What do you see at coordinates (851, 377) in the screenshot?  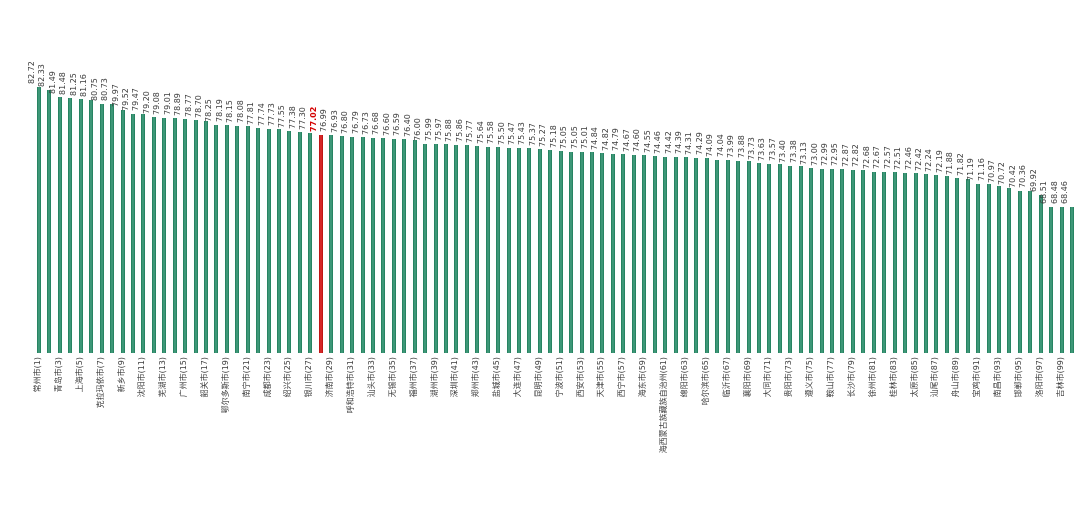 I see `city-label-rank-79: 长沙市(79)` at bounding box center [851, 377].